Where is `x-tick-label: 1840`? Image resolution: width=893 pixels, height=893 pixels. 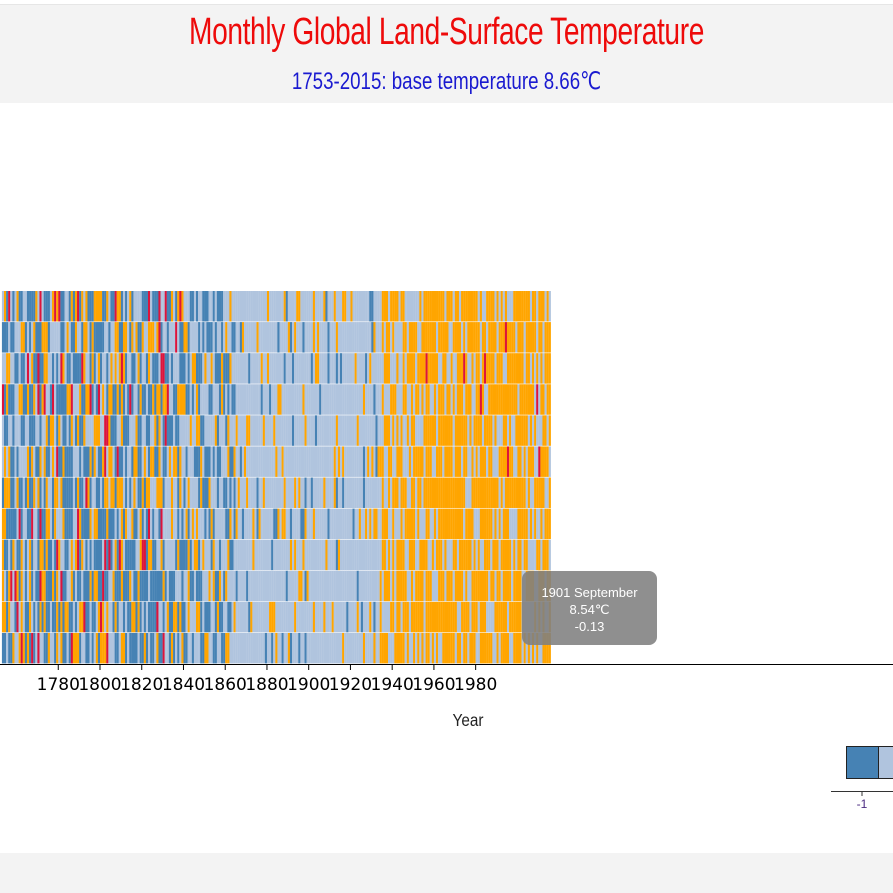
x-tick-label: 1840 is located at coordinates (183, 685).